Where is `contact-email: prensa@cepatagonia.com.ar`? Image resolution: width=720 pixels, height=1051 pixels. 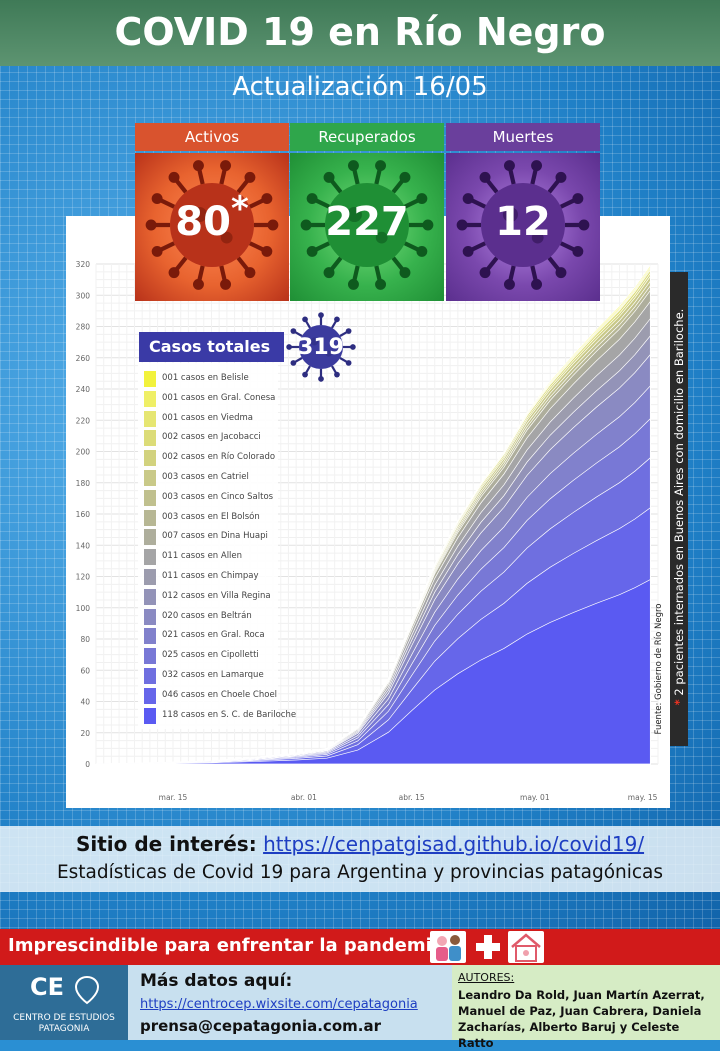 contact-email: prensa@cepatagonia.com.ar is located at coordinates (260, 1026).